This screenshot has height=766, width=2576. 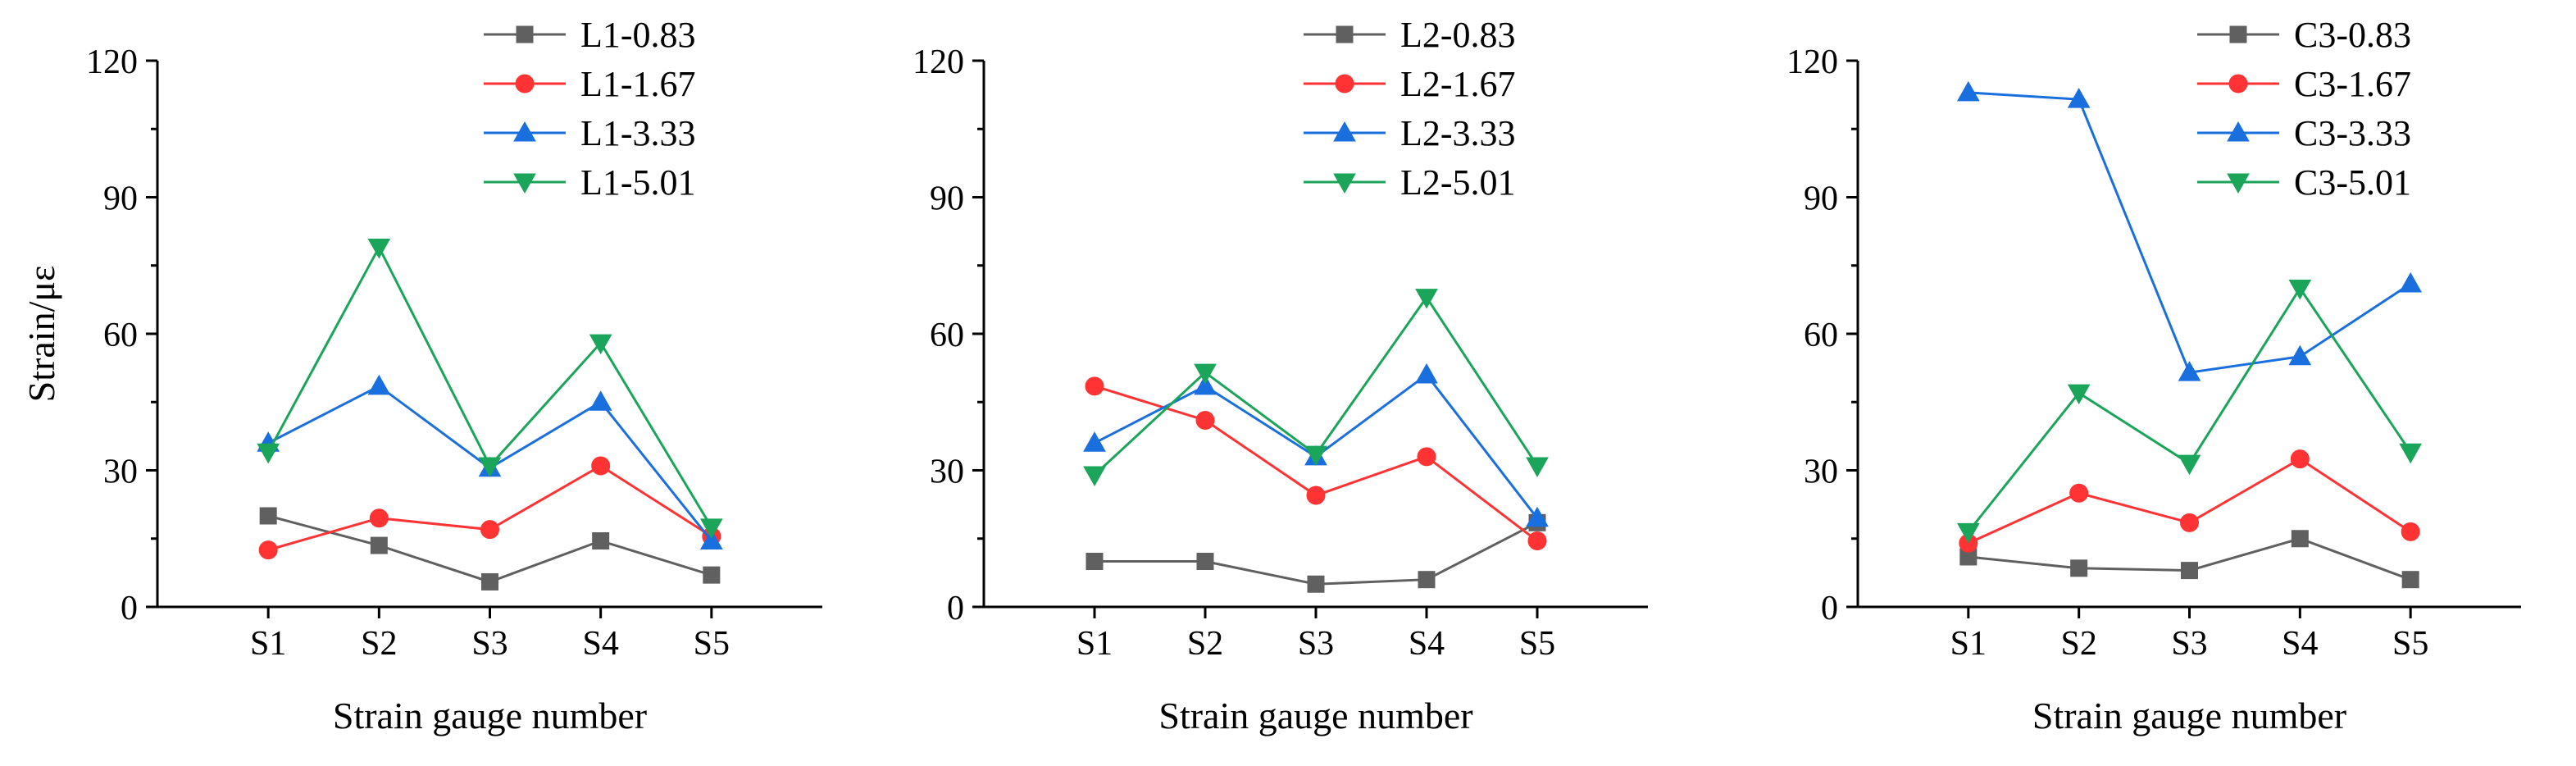 I want to click on legend-label: L2-0.83, so click(x=1458, y=35).